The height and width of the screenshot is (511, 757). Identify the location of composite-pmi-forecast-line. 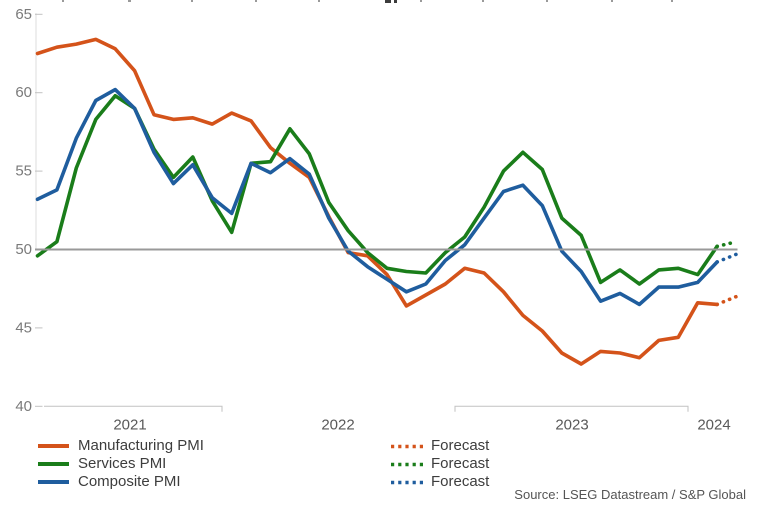
(727, 258).